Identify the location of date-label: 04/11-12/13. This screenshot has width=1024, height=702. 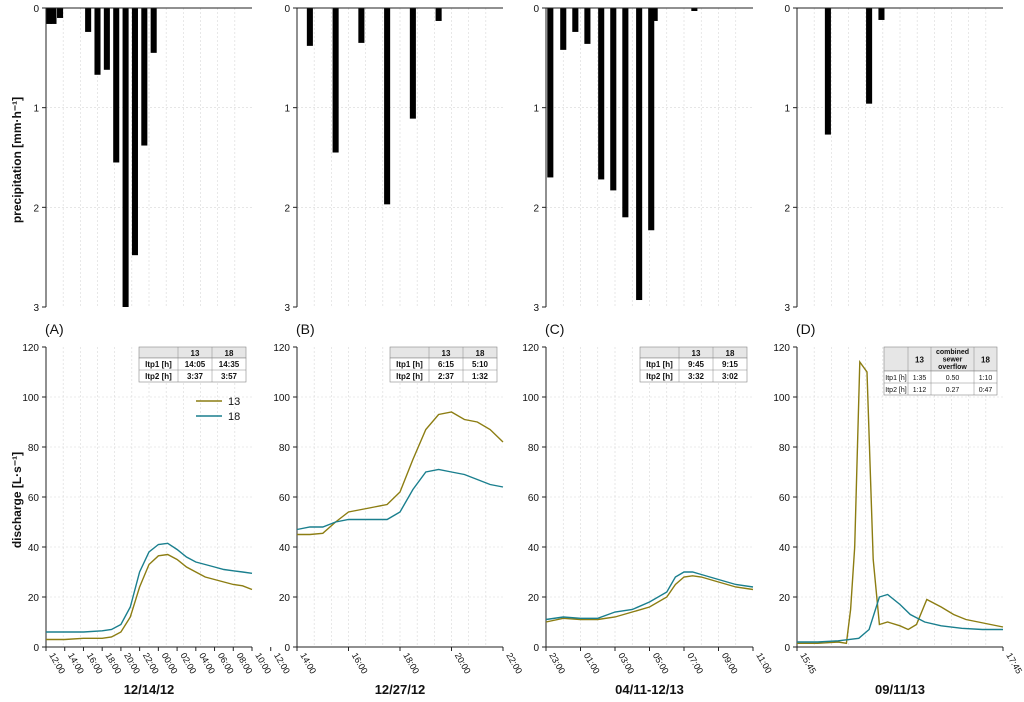
(649, 689).